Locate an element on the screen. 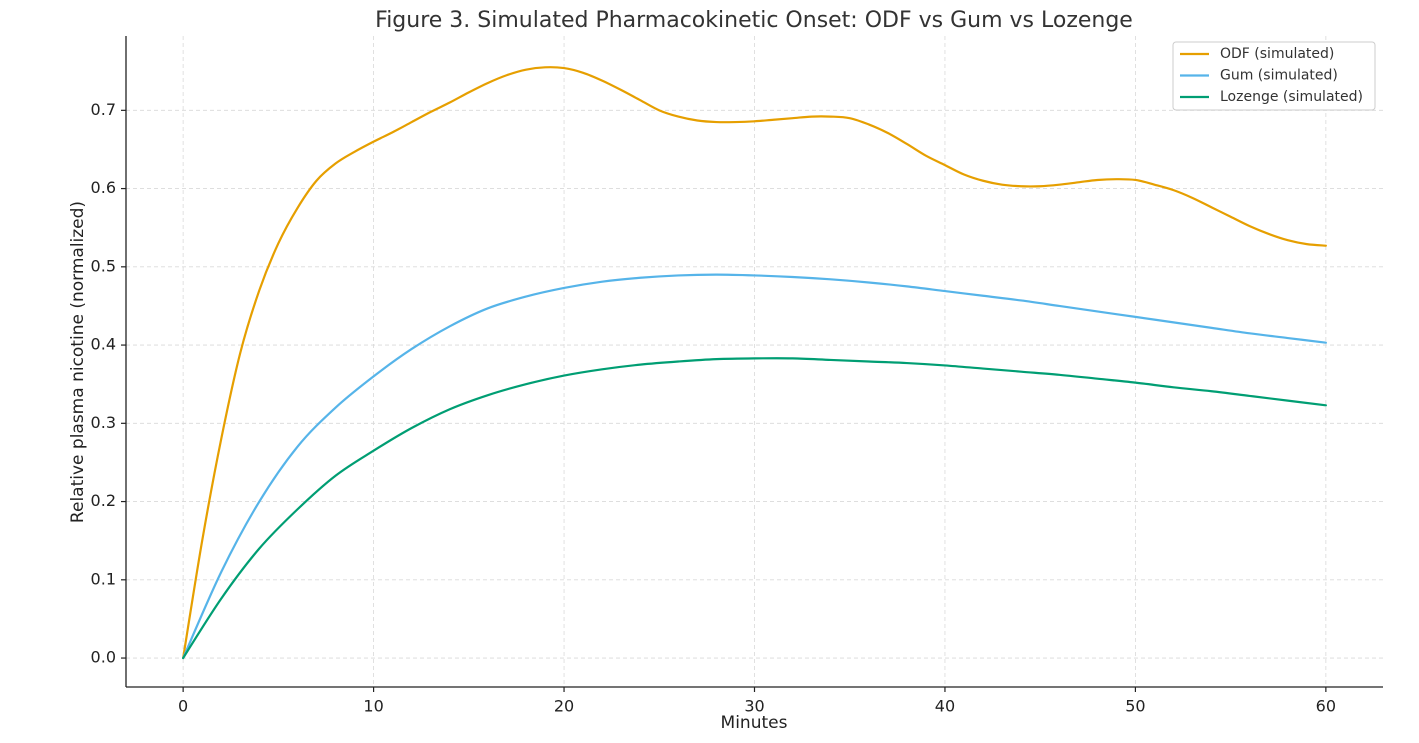 This screenshot has height=743, width=1419. x-axis-label: Minutes is located at coordinates (754, 723).